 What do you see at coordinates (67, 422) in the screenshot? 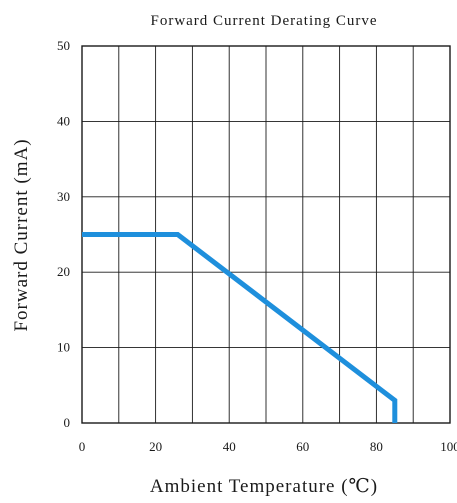
I see `y-tick-label: 0` at bounding box center [67, 422].